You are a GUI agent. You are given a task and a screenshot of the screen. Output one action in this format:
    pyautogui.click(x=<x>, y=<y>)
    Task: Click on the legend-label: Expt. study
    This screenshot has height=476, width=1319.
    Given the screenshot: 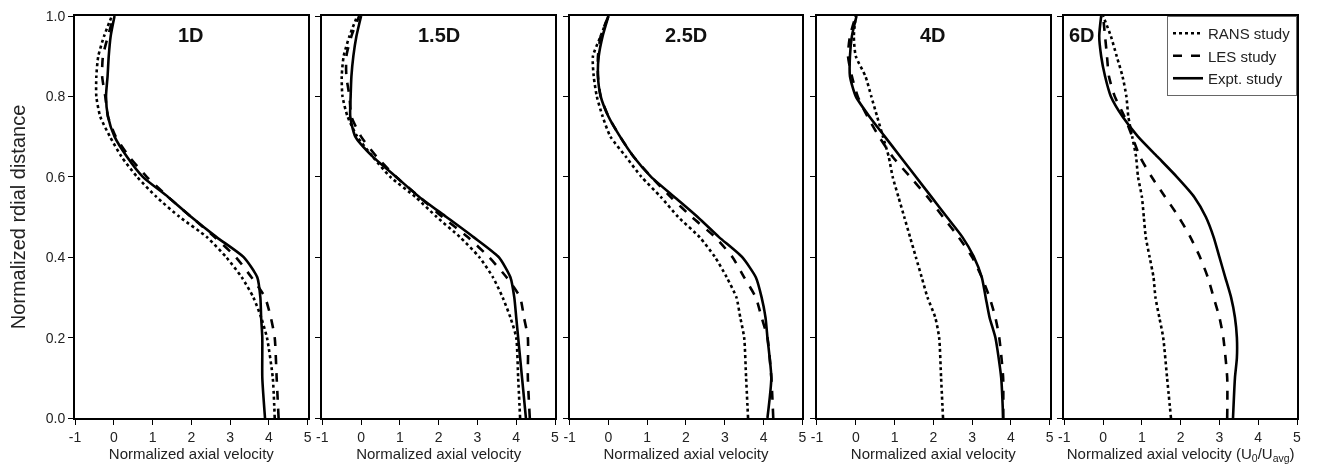 What is the action you would take?
    pyautogui.click(x=1245, y=79)
    